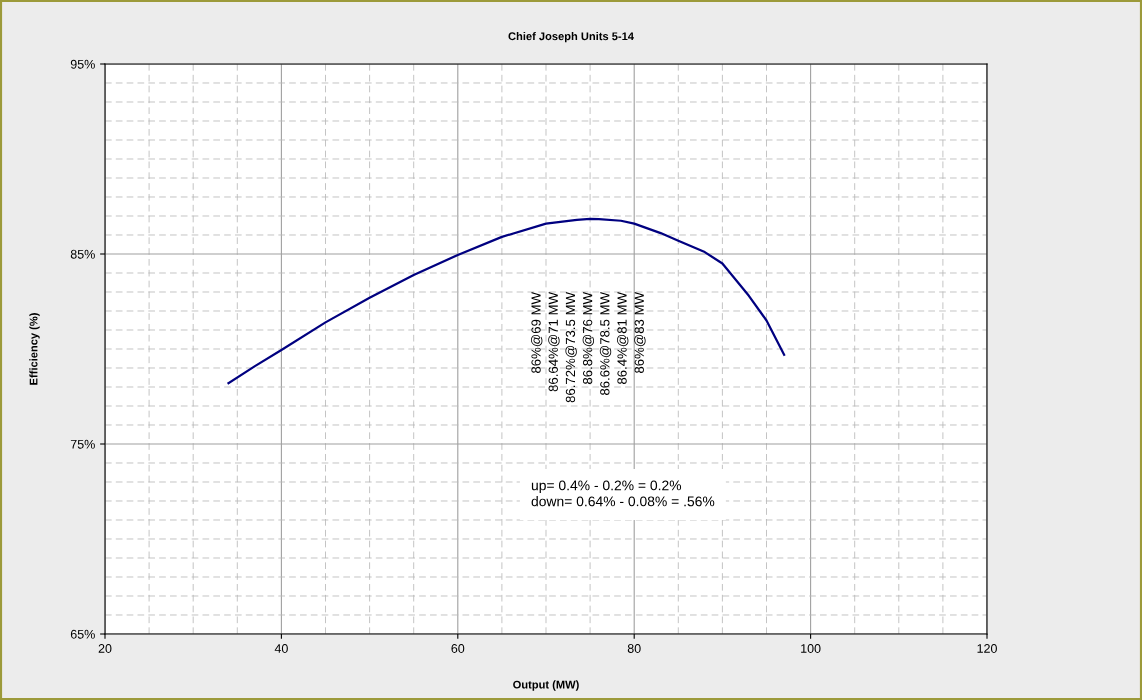  Describe the element at coordinates (458, 648) in the screenshot. I see `x-tick-label: 60` at that location.